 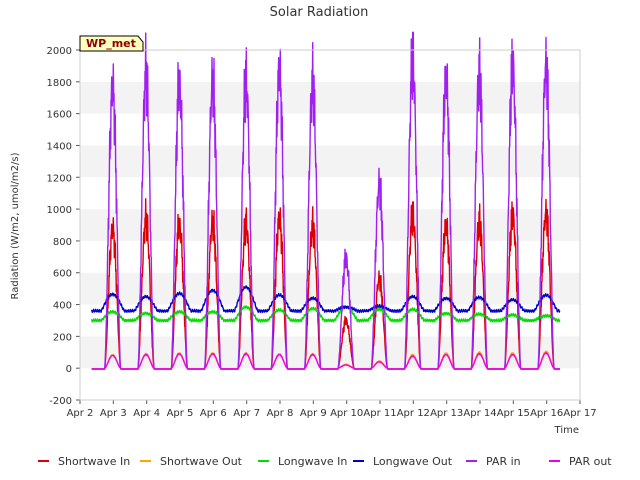 I want to click on legend-label: Longwave Out, so click(x=413, y=461).